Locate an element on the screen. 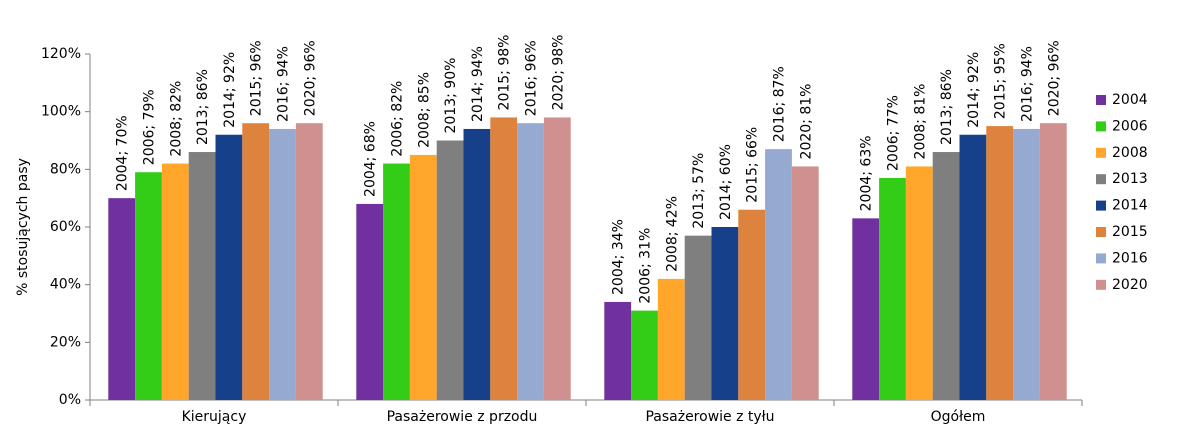 The image size is (1179, 435). data-label: 2006; 31% is located at coordinates (646, 266).